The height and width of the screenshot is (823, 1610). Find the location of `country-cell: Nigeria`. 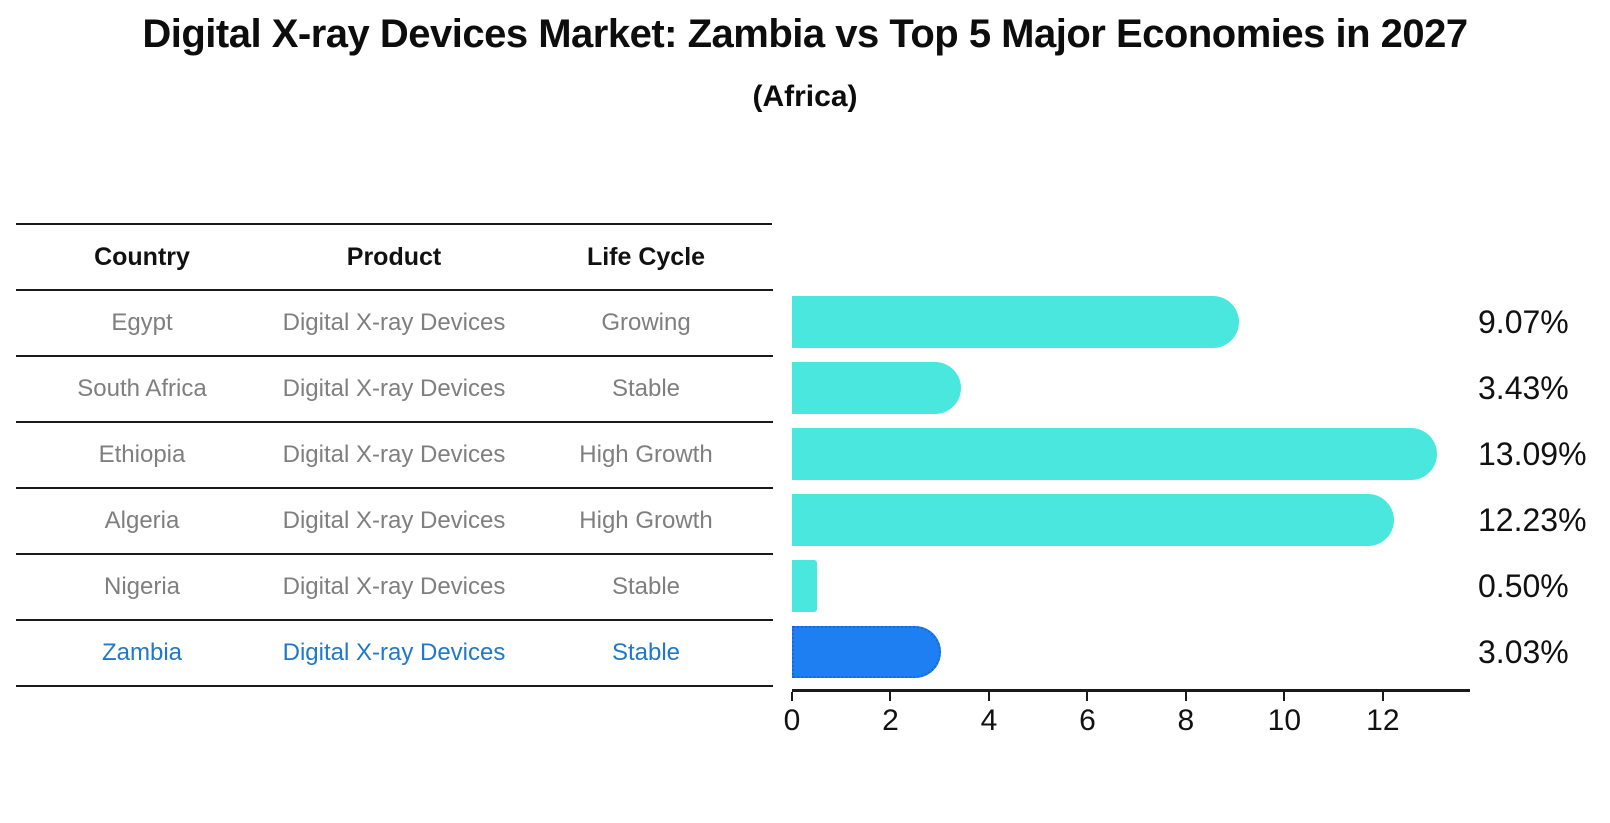

country-cell: Nigeria is located at coordinates (142, 586).